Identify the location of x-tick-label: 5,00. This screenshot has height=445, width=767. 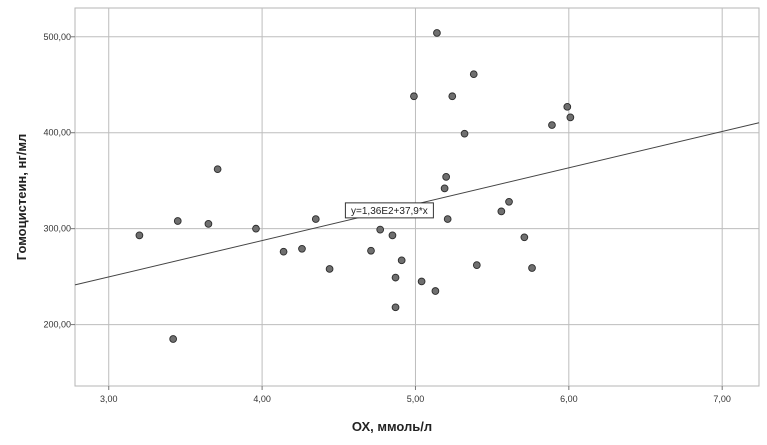
(416, 399).